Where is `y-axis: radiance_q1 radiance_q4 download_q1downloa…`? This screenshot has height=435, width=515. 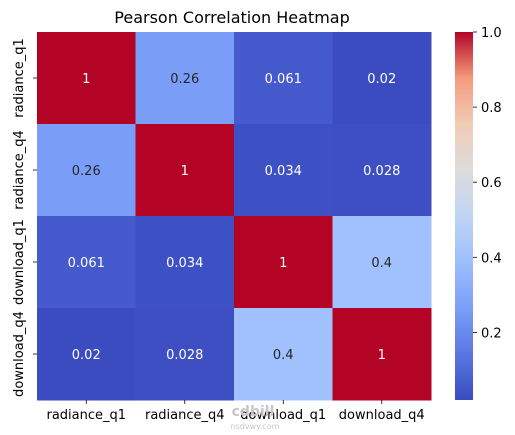
y-axis: radiance_q1 radiance_q4 download_q1downloa… is located at coordinates (24, 217).